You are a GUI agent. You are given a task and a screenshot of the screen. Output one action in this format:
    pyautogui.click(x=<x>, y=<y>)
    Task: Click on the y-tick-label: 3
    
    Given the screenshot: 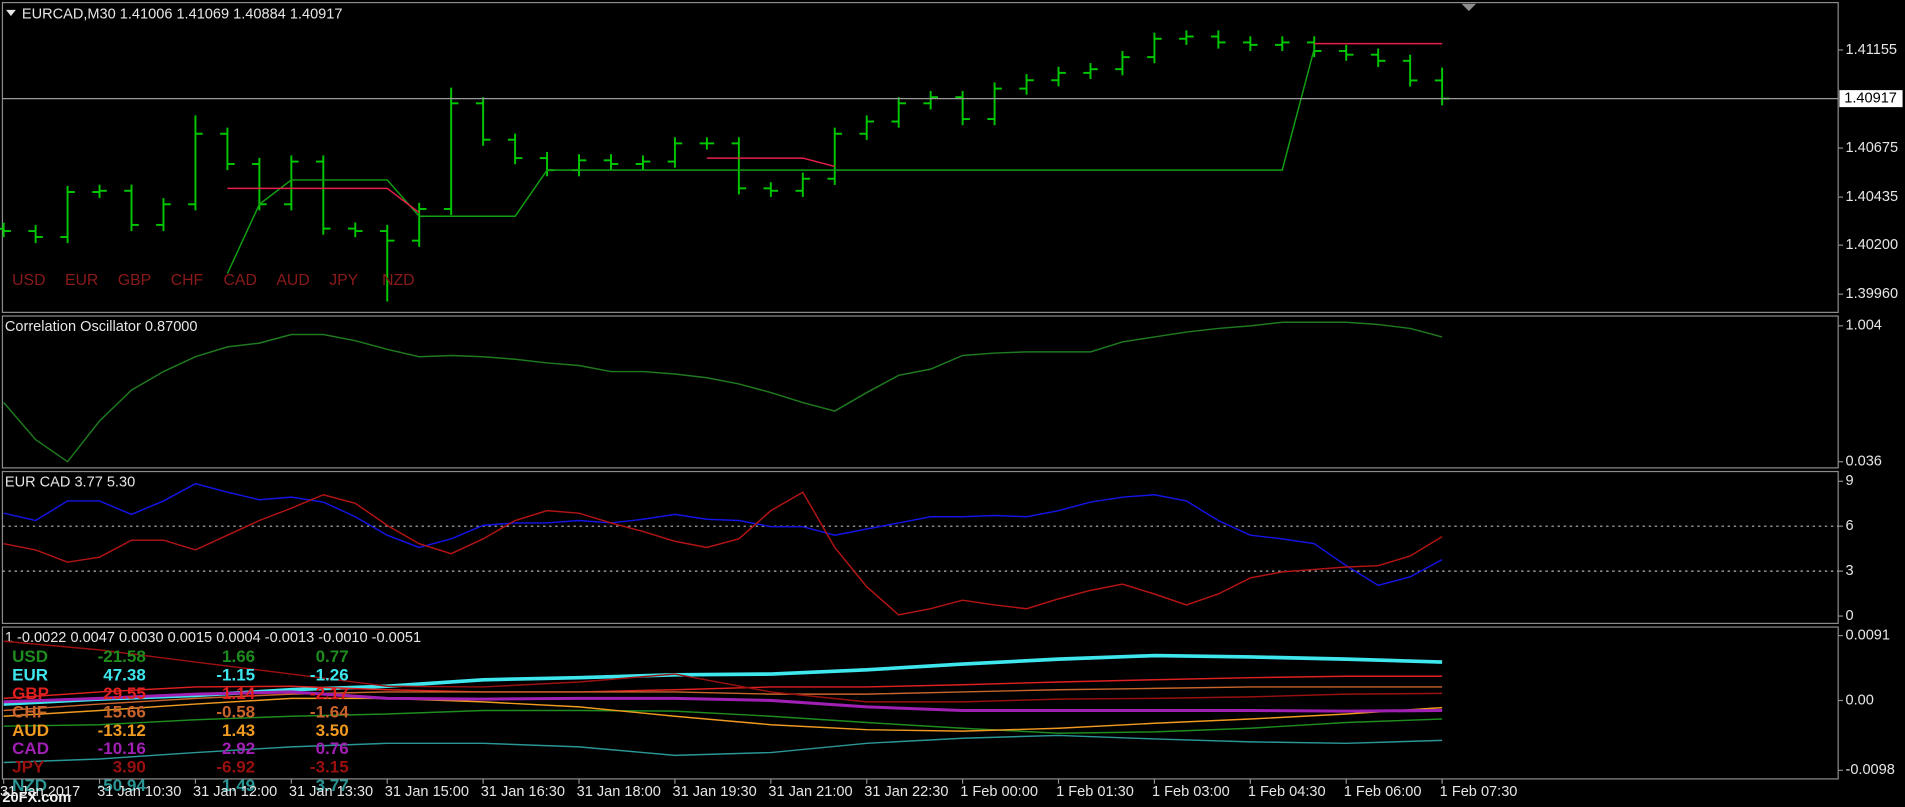 What is the action you would take?
    pyautogui.click(x=1849, y=571)
    